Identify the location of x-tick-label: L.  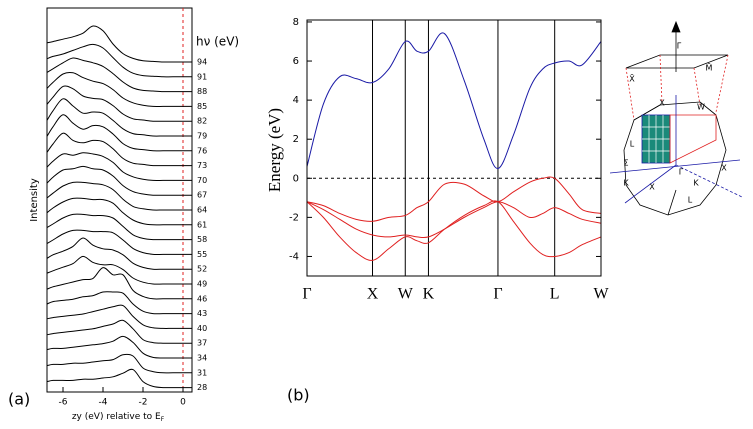
(555, 294).